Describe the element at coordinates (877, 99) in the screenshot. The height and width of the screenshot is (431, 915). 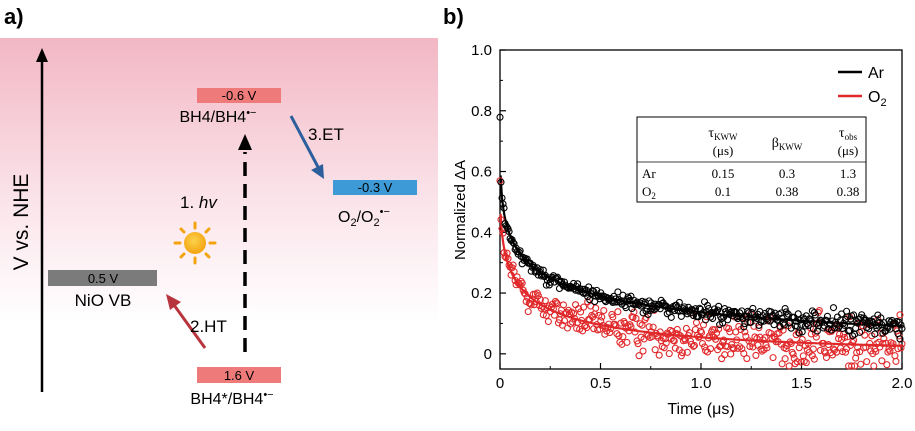
I see `legend-o2-label: O2` at that location.